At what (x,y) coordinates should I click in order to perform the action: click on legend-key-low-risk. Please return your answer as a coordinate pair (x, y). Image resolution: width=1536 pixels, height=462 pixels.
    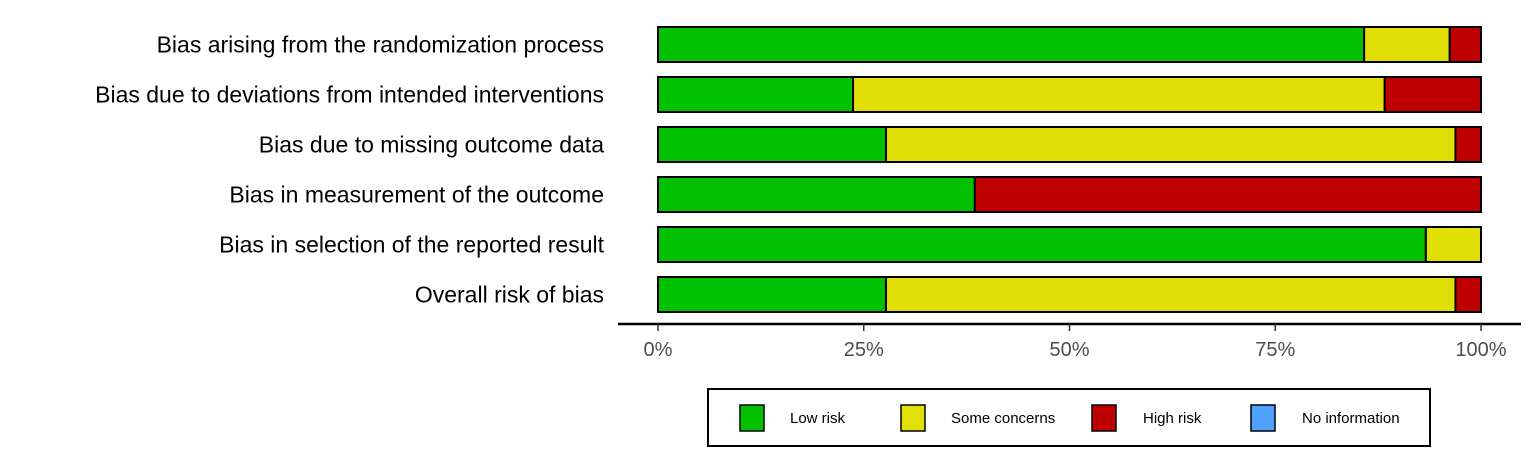
    Looking at the image, I should click on (752, 418).